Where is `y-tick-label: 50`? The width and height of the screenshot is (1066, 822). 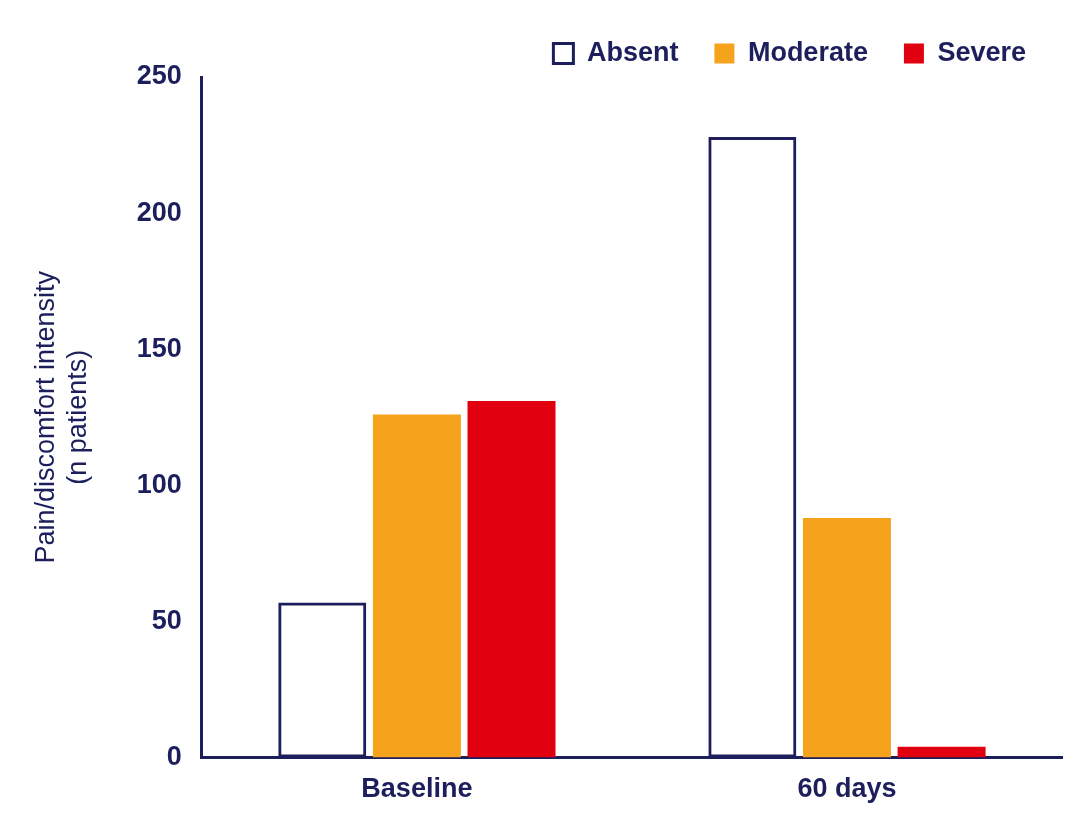 y-tick-label: 50 is located at coordinates (166, 619).